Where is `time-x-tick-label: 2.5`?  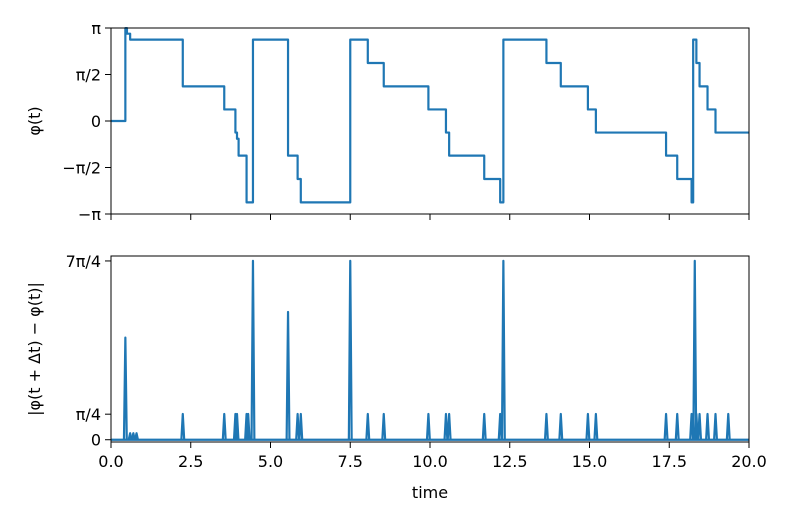 time-x-tick-label: 2.5 is located at coordinates (190, 461).